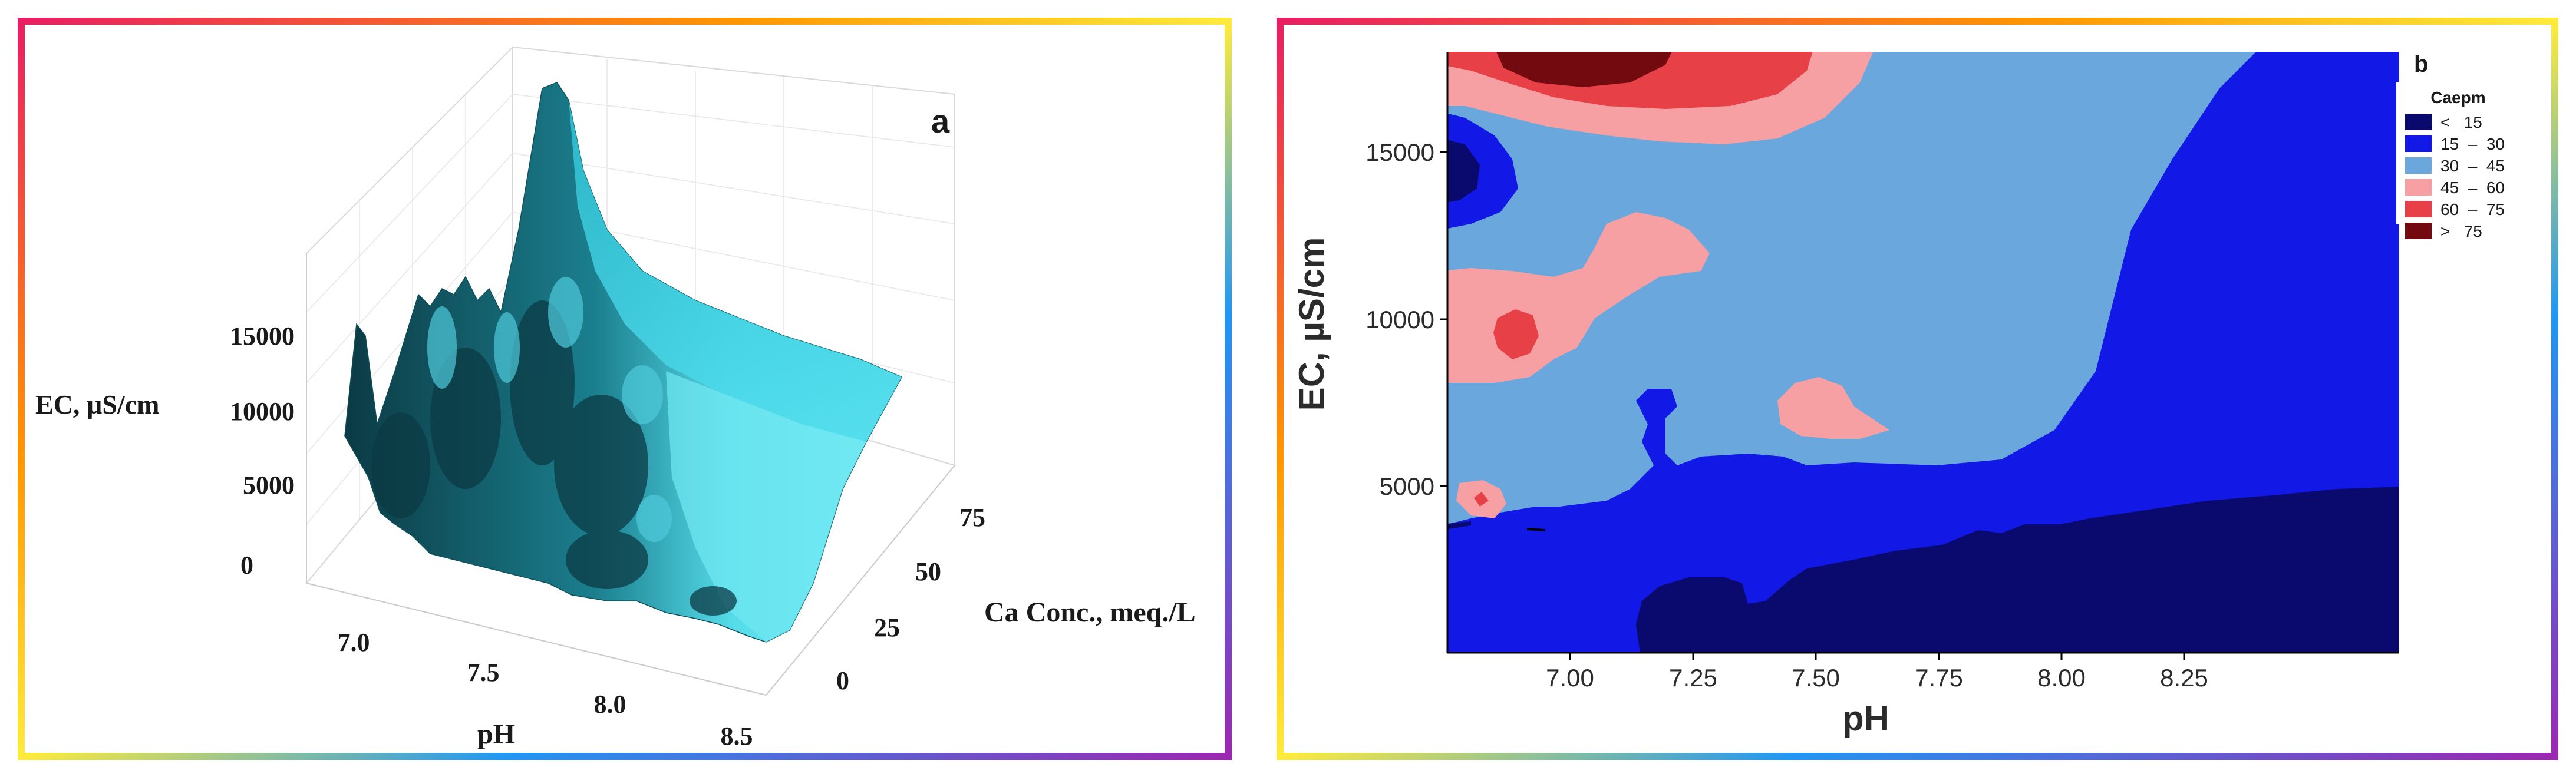 Image resolution: width=2576 pixels, height=777 pixels. What do you see at coordinates (2461, 231) in the screenshot?
I see `legend-label: > 75` at bounding box center [2461, 231].